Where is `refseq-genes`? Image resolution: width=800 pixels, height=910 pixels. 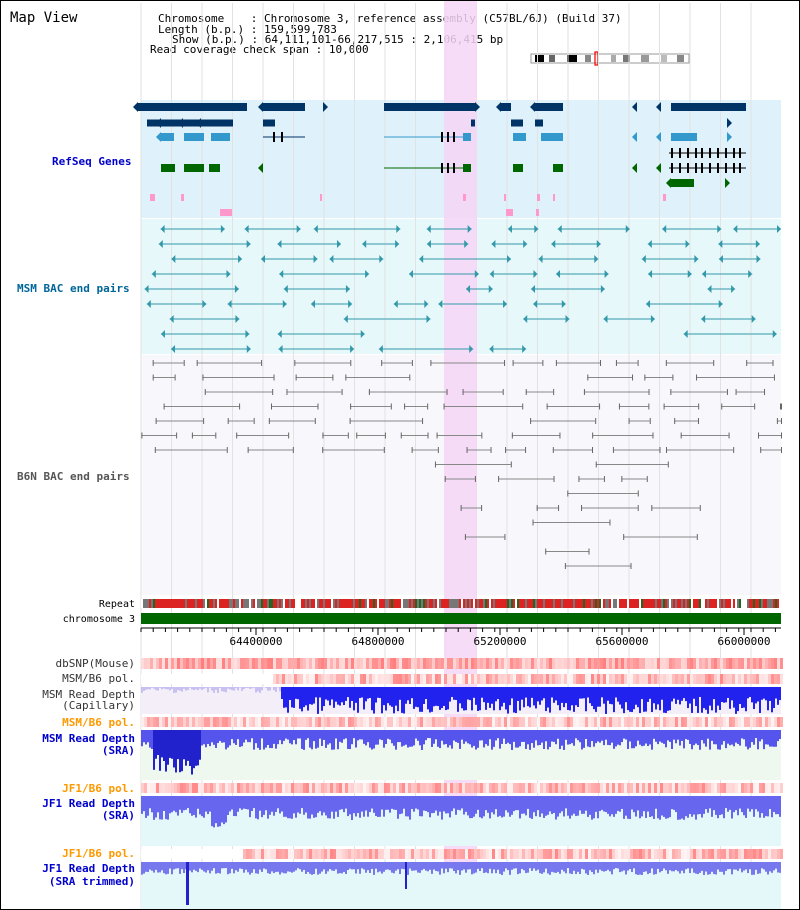 refseq-genes is located at coordinates (439, 159).